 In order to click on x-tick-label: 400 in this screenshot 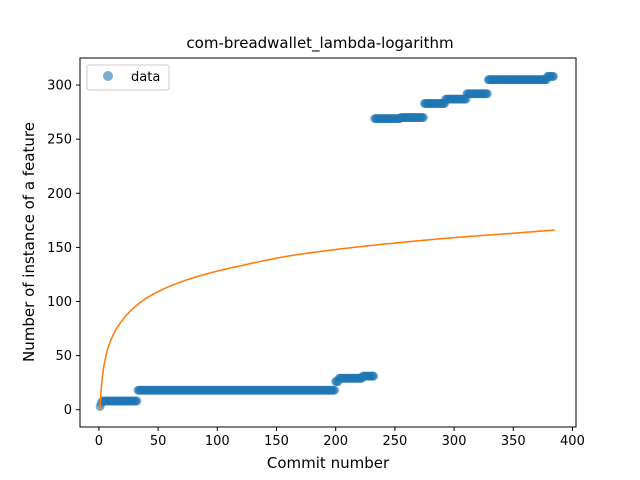, I will do `click(572, 441)`.